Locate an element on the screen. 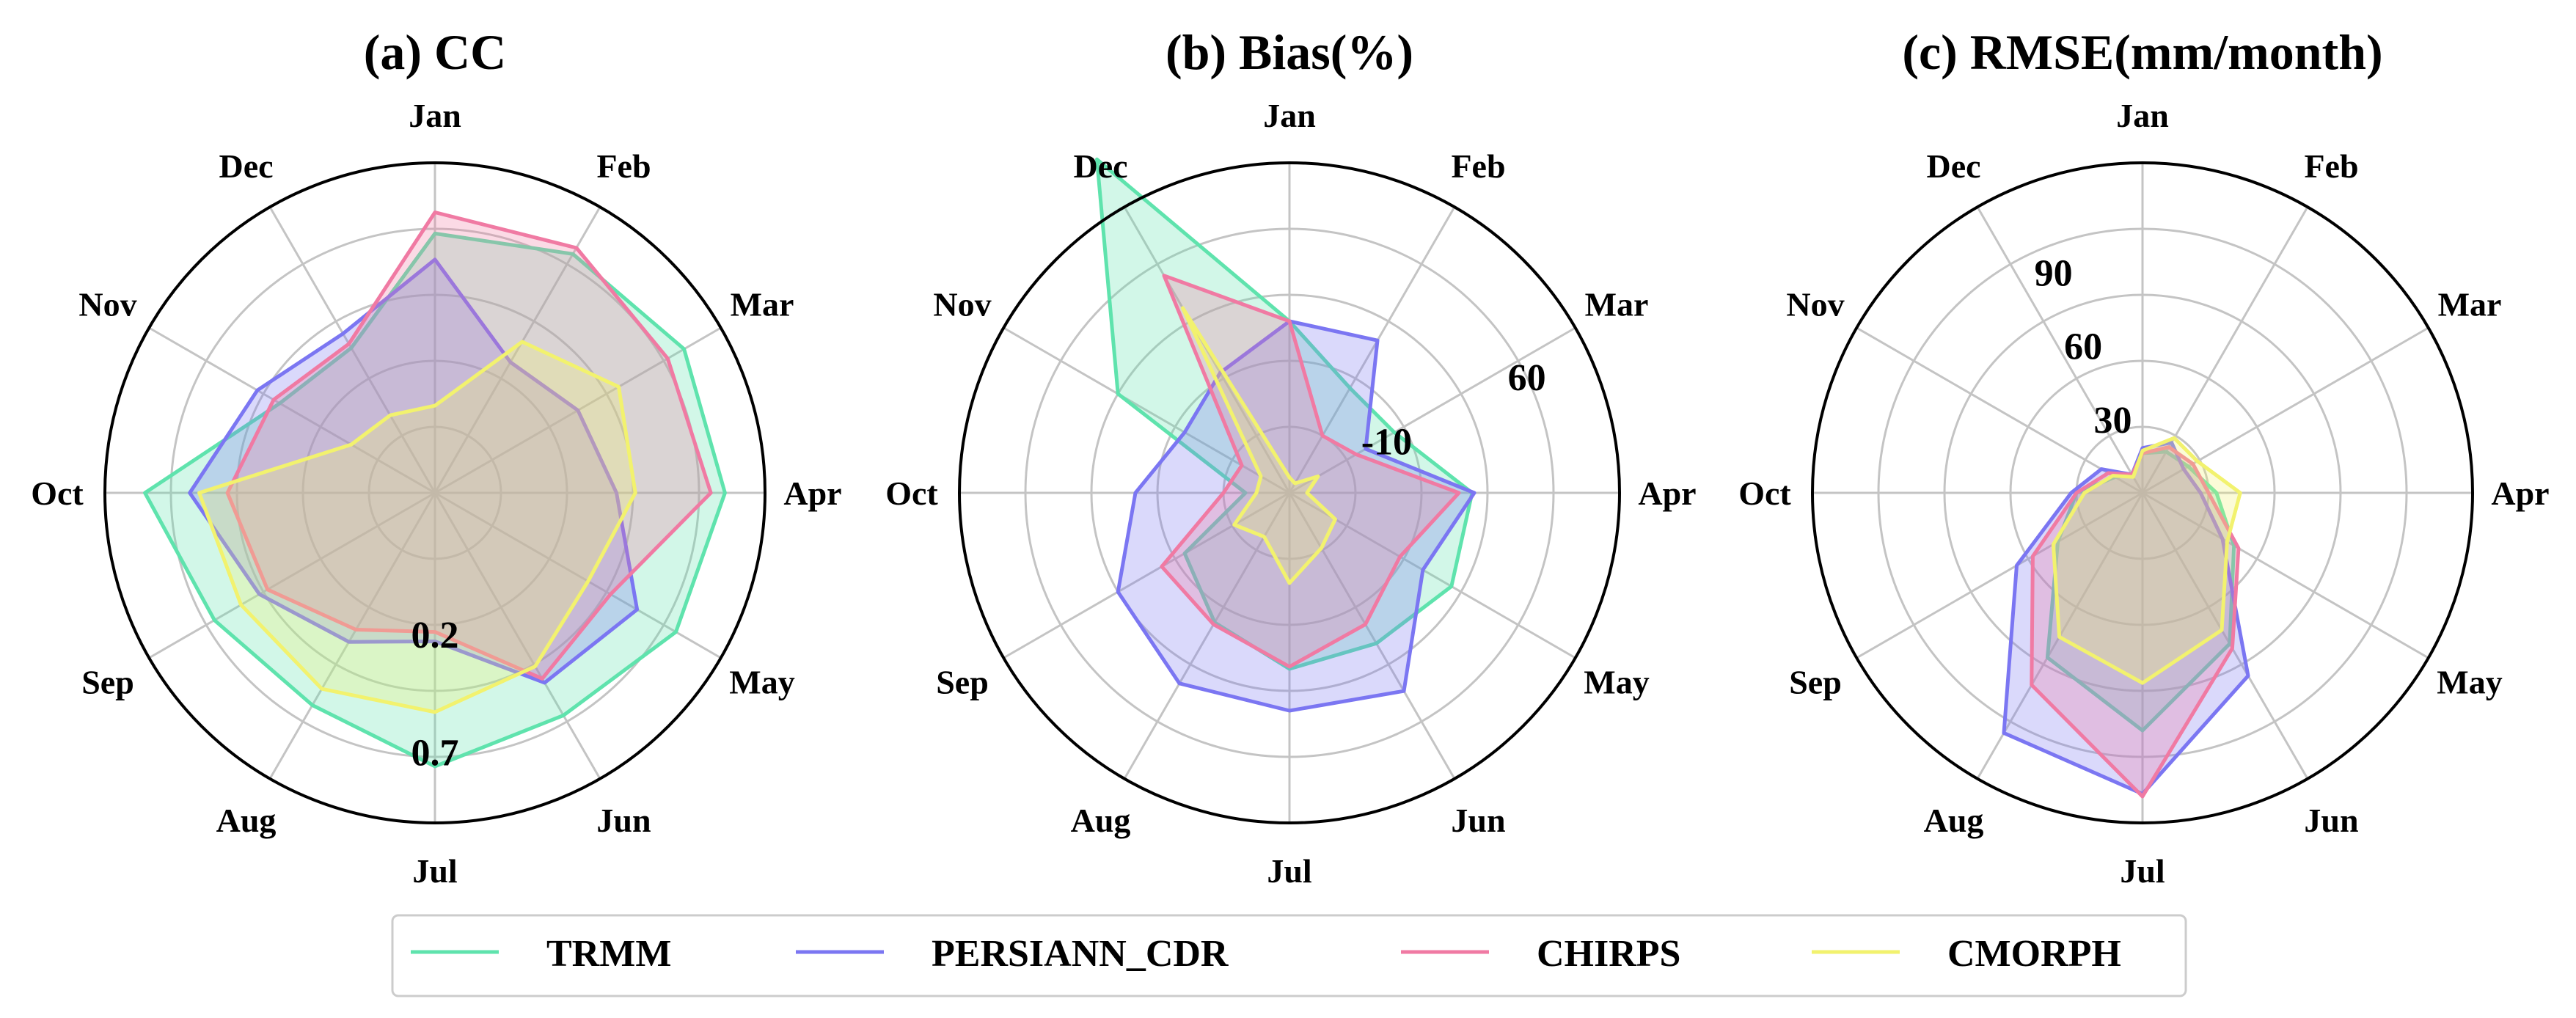  legend-item-persiann-cdr: PERSIANN_CDR is located at coordinates (1013, 954).